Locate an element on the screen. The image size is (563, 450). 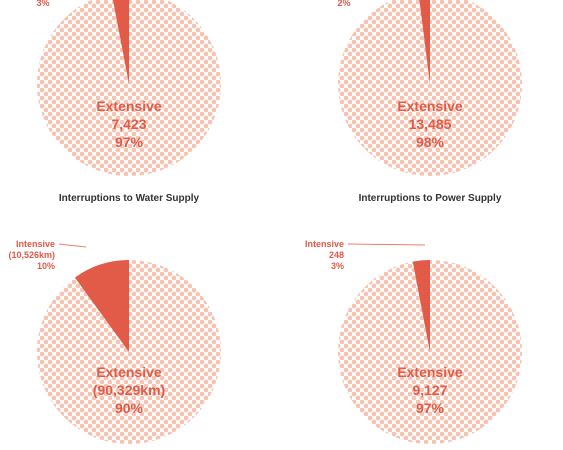
pie-3-intensive-label-0: Intensive is located at coordinates (324, 244).